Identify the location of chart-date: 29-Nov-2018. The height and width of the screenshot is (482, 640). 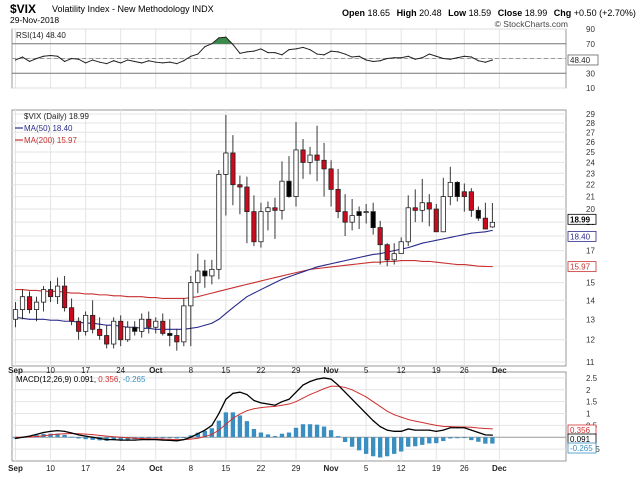
(34, 20).